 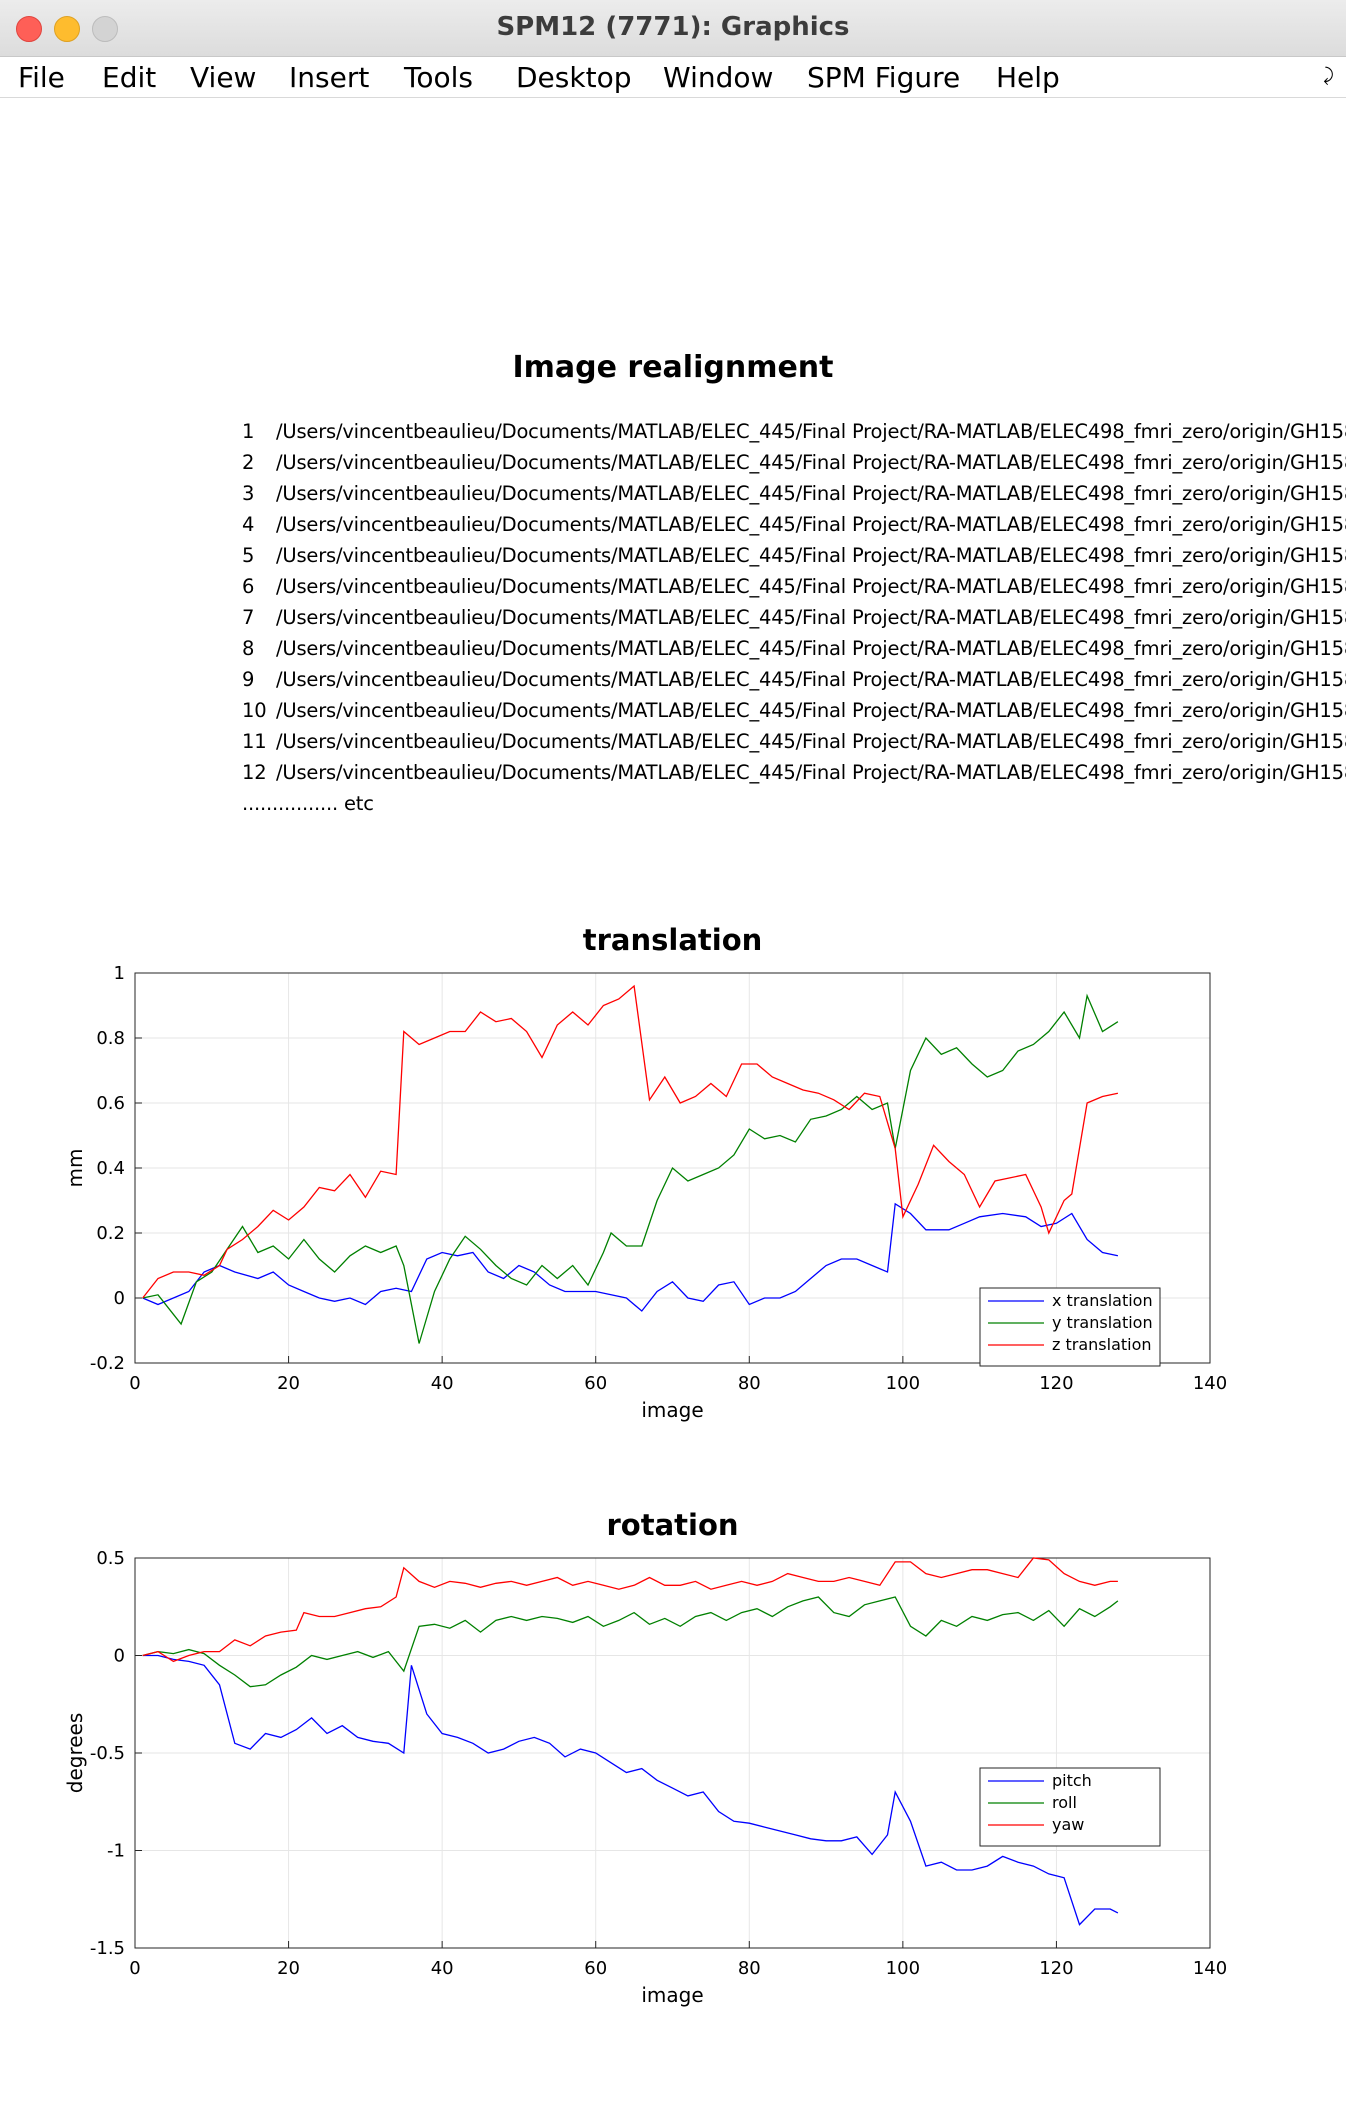 What do you see at coordinates (438, 77) in the screenshot?
I see `menu-tools: Tools` at bounding box center [438, 77].